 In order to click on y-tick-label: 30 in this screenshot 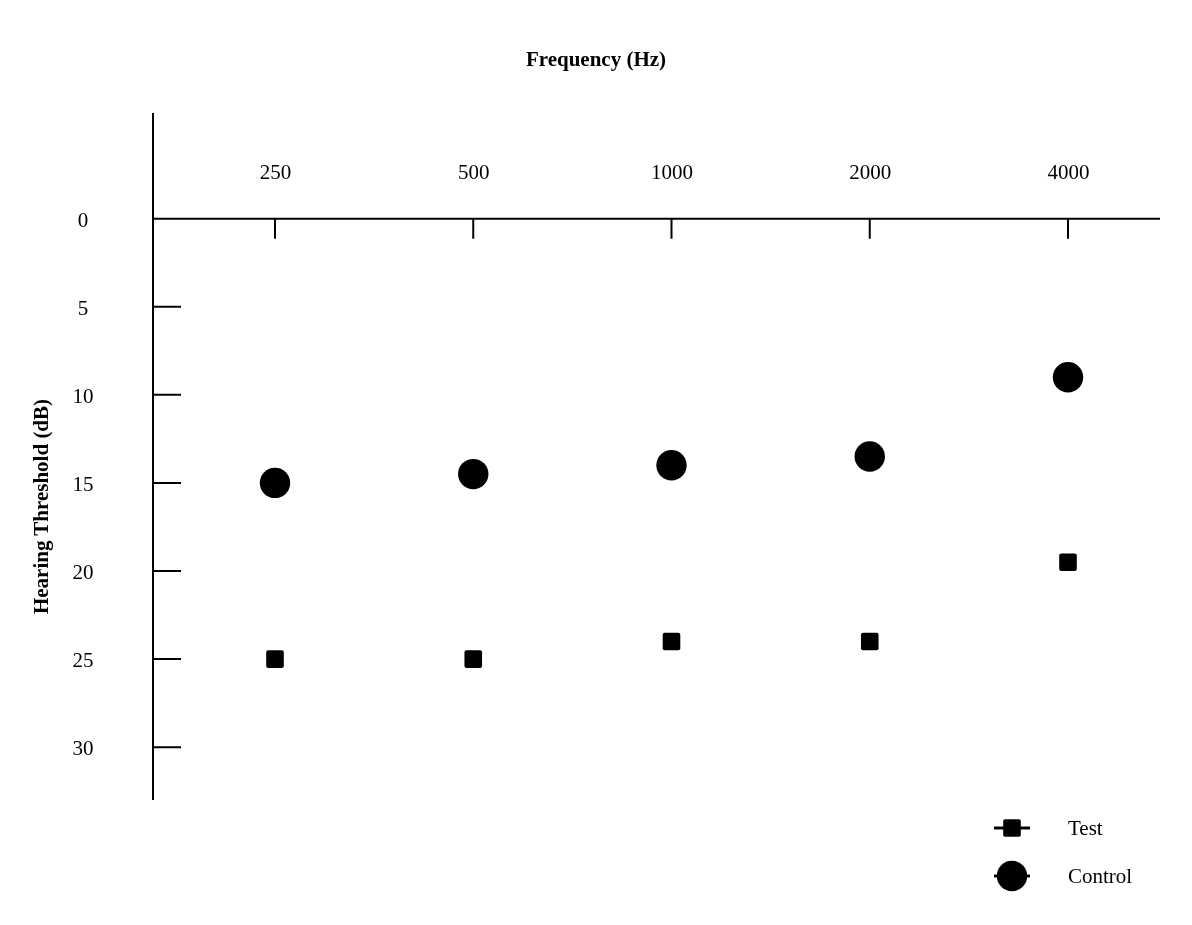, I will do `click(83, 748)`.